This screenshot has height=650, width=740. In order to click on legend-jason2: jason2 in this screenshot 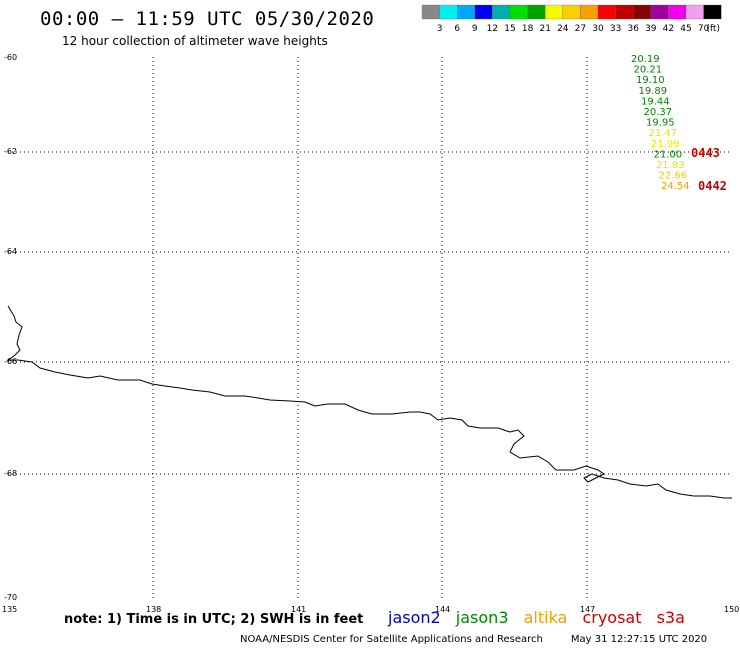, I will do `click(414, 617)`.